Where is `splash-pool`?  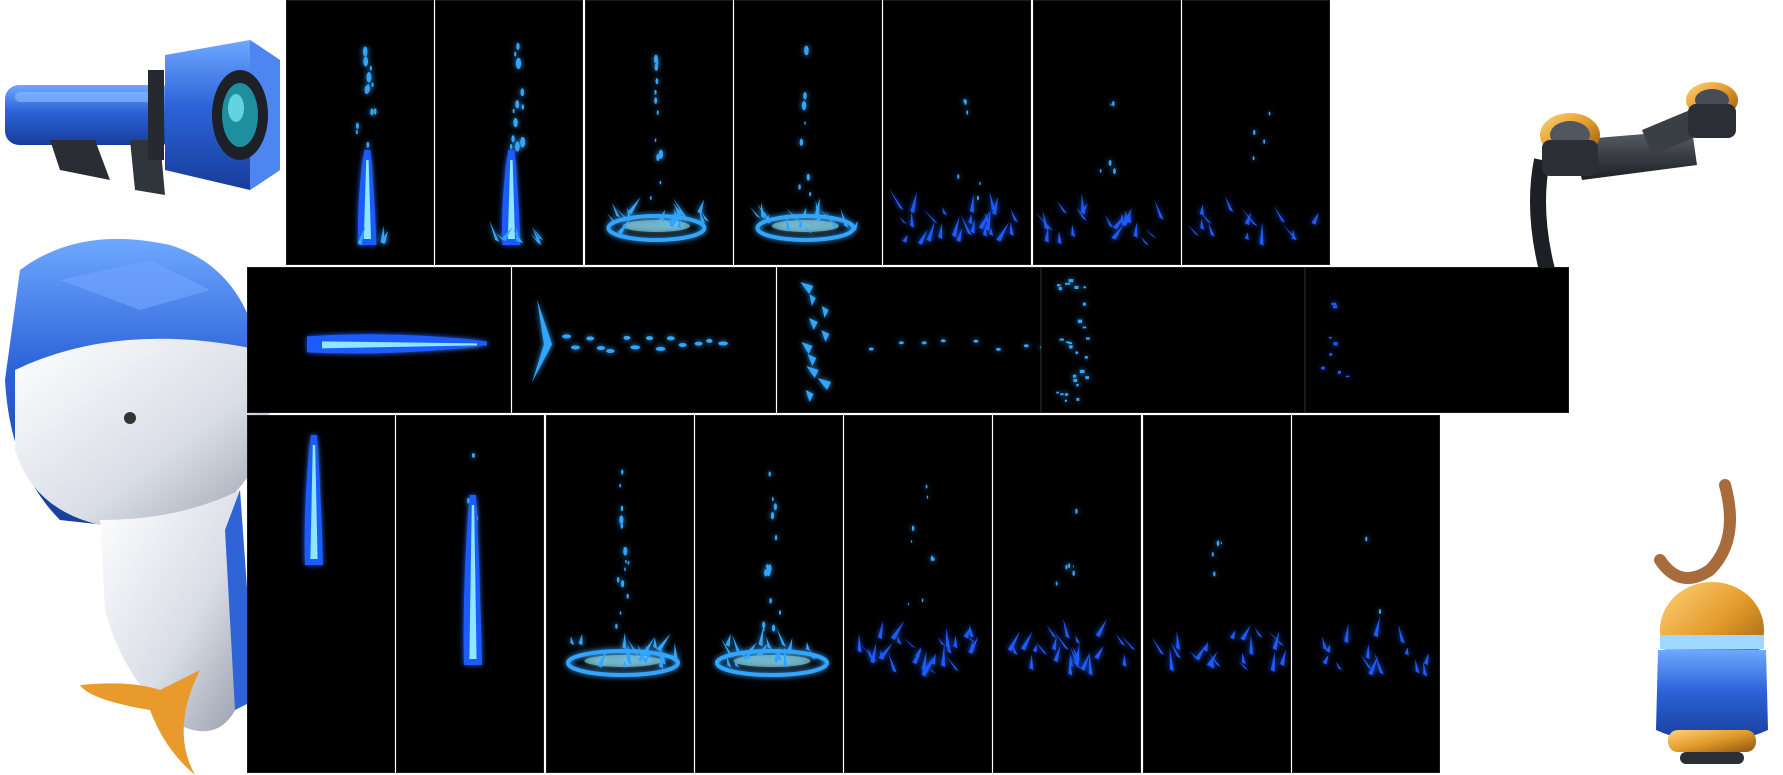 splash-pool is located at coordinates (622, 663).